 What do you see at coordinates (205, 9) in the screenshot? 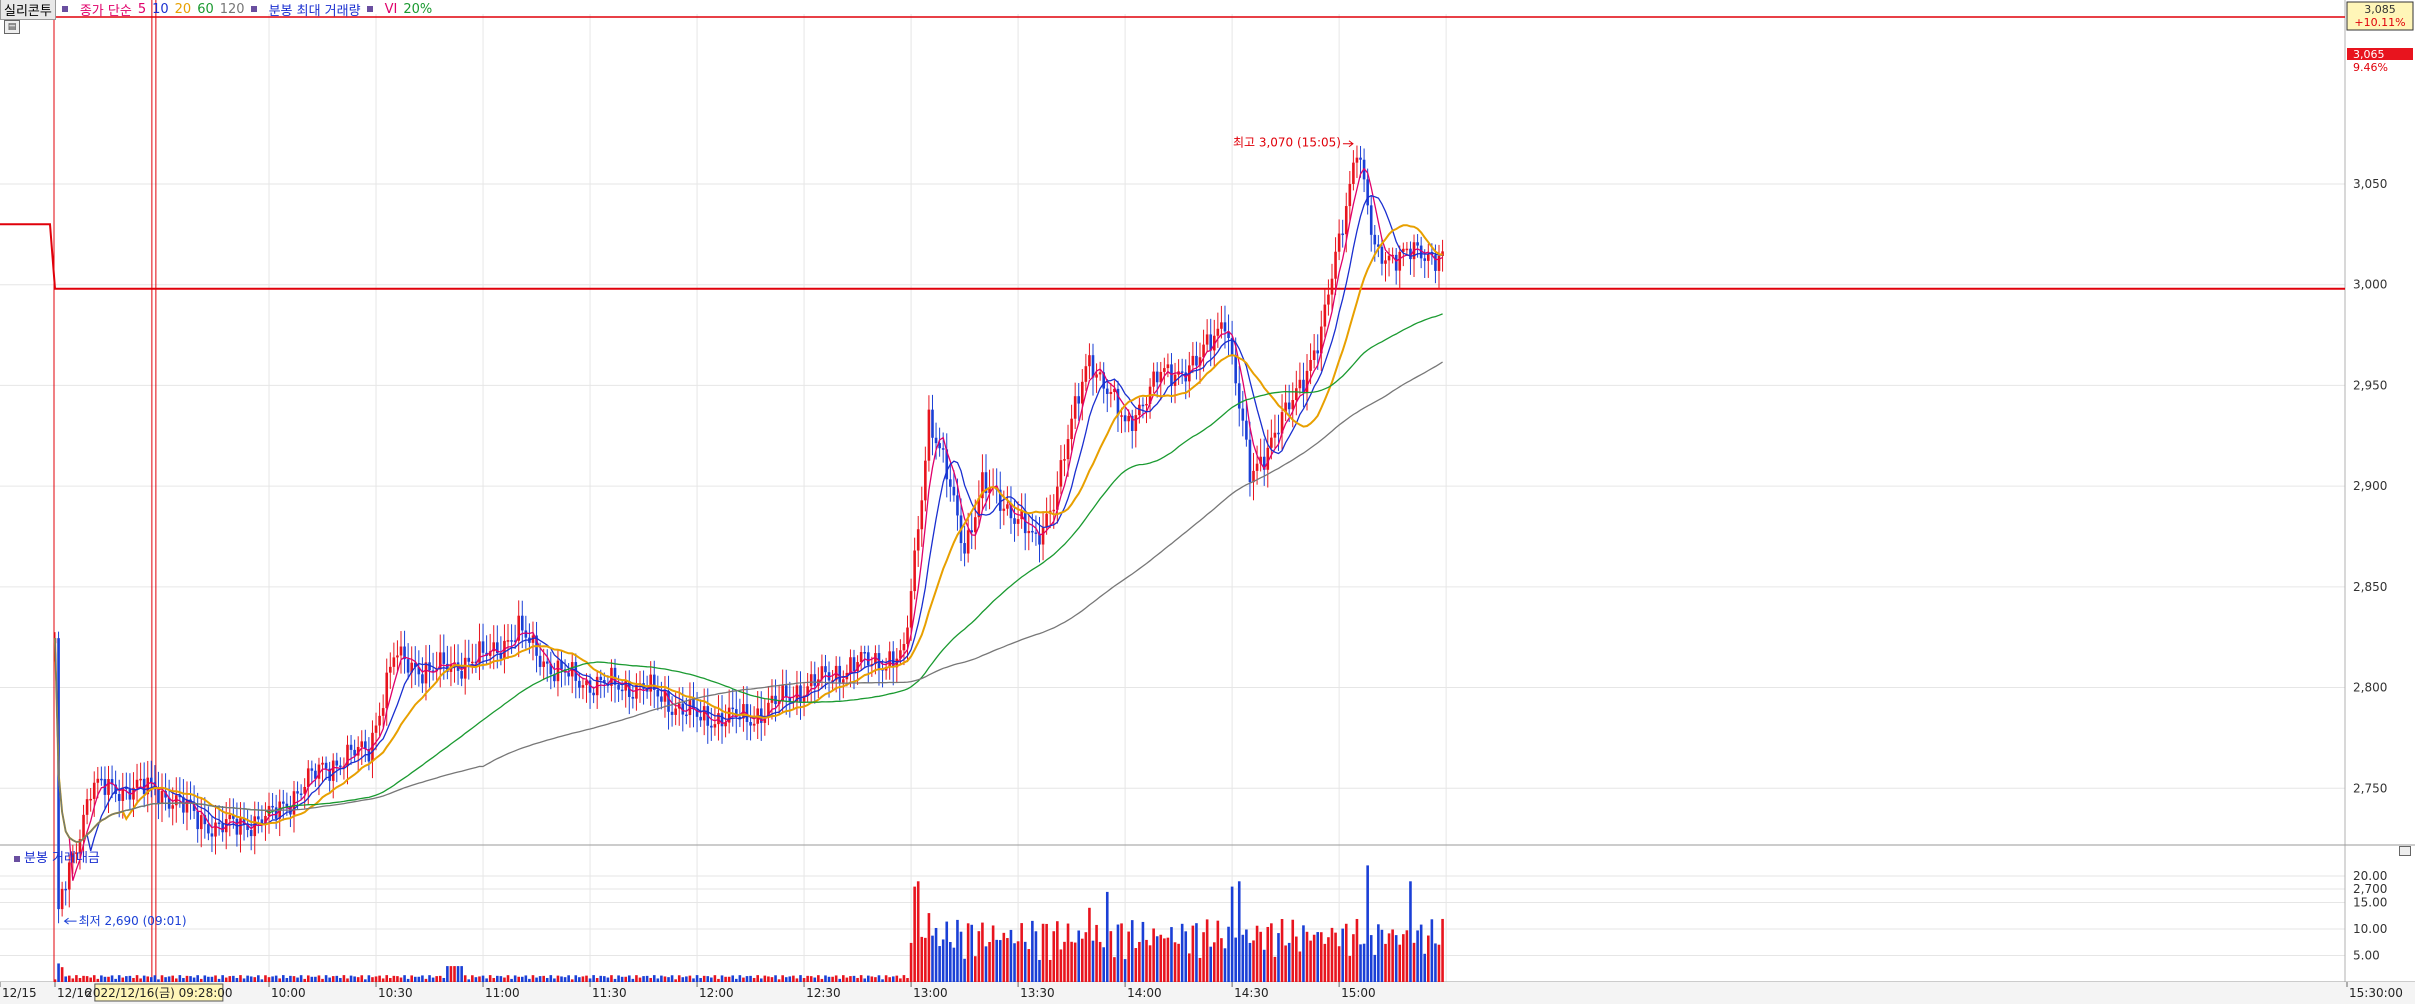
I see `ma-60: 60` at bounding box center [205, 9].